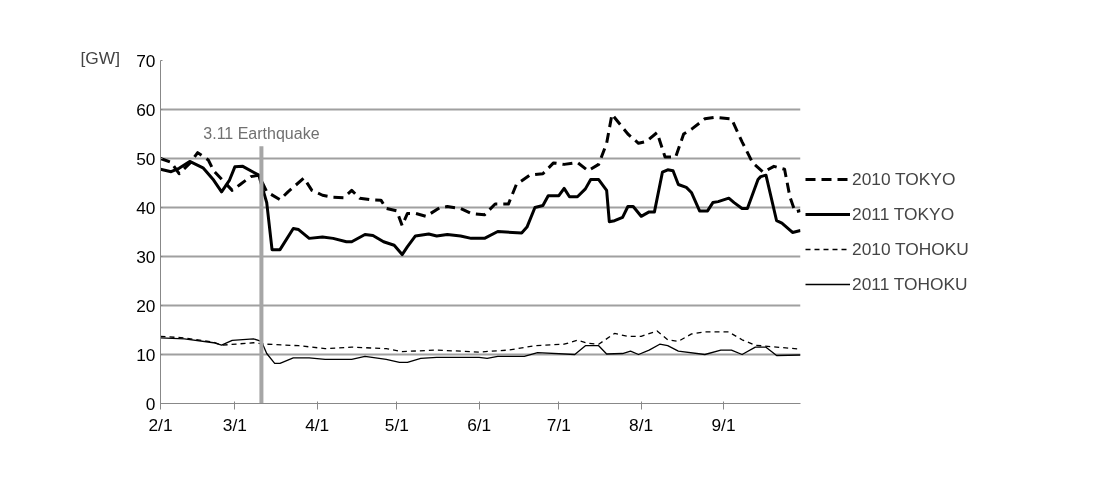  Describe the element at coordinates (146, 354) in the screenshot. I see `y-tick-label: 10` at that location.